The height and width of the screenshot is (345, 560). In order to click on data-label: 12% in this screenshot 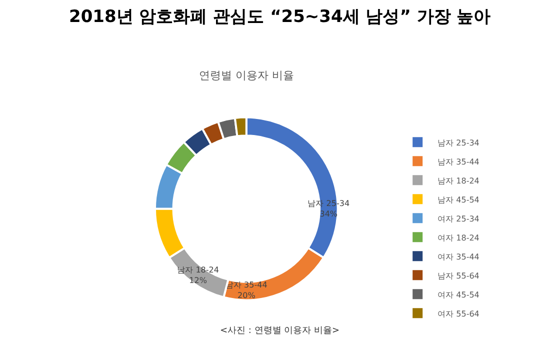, I will do `click(198, 280)`.